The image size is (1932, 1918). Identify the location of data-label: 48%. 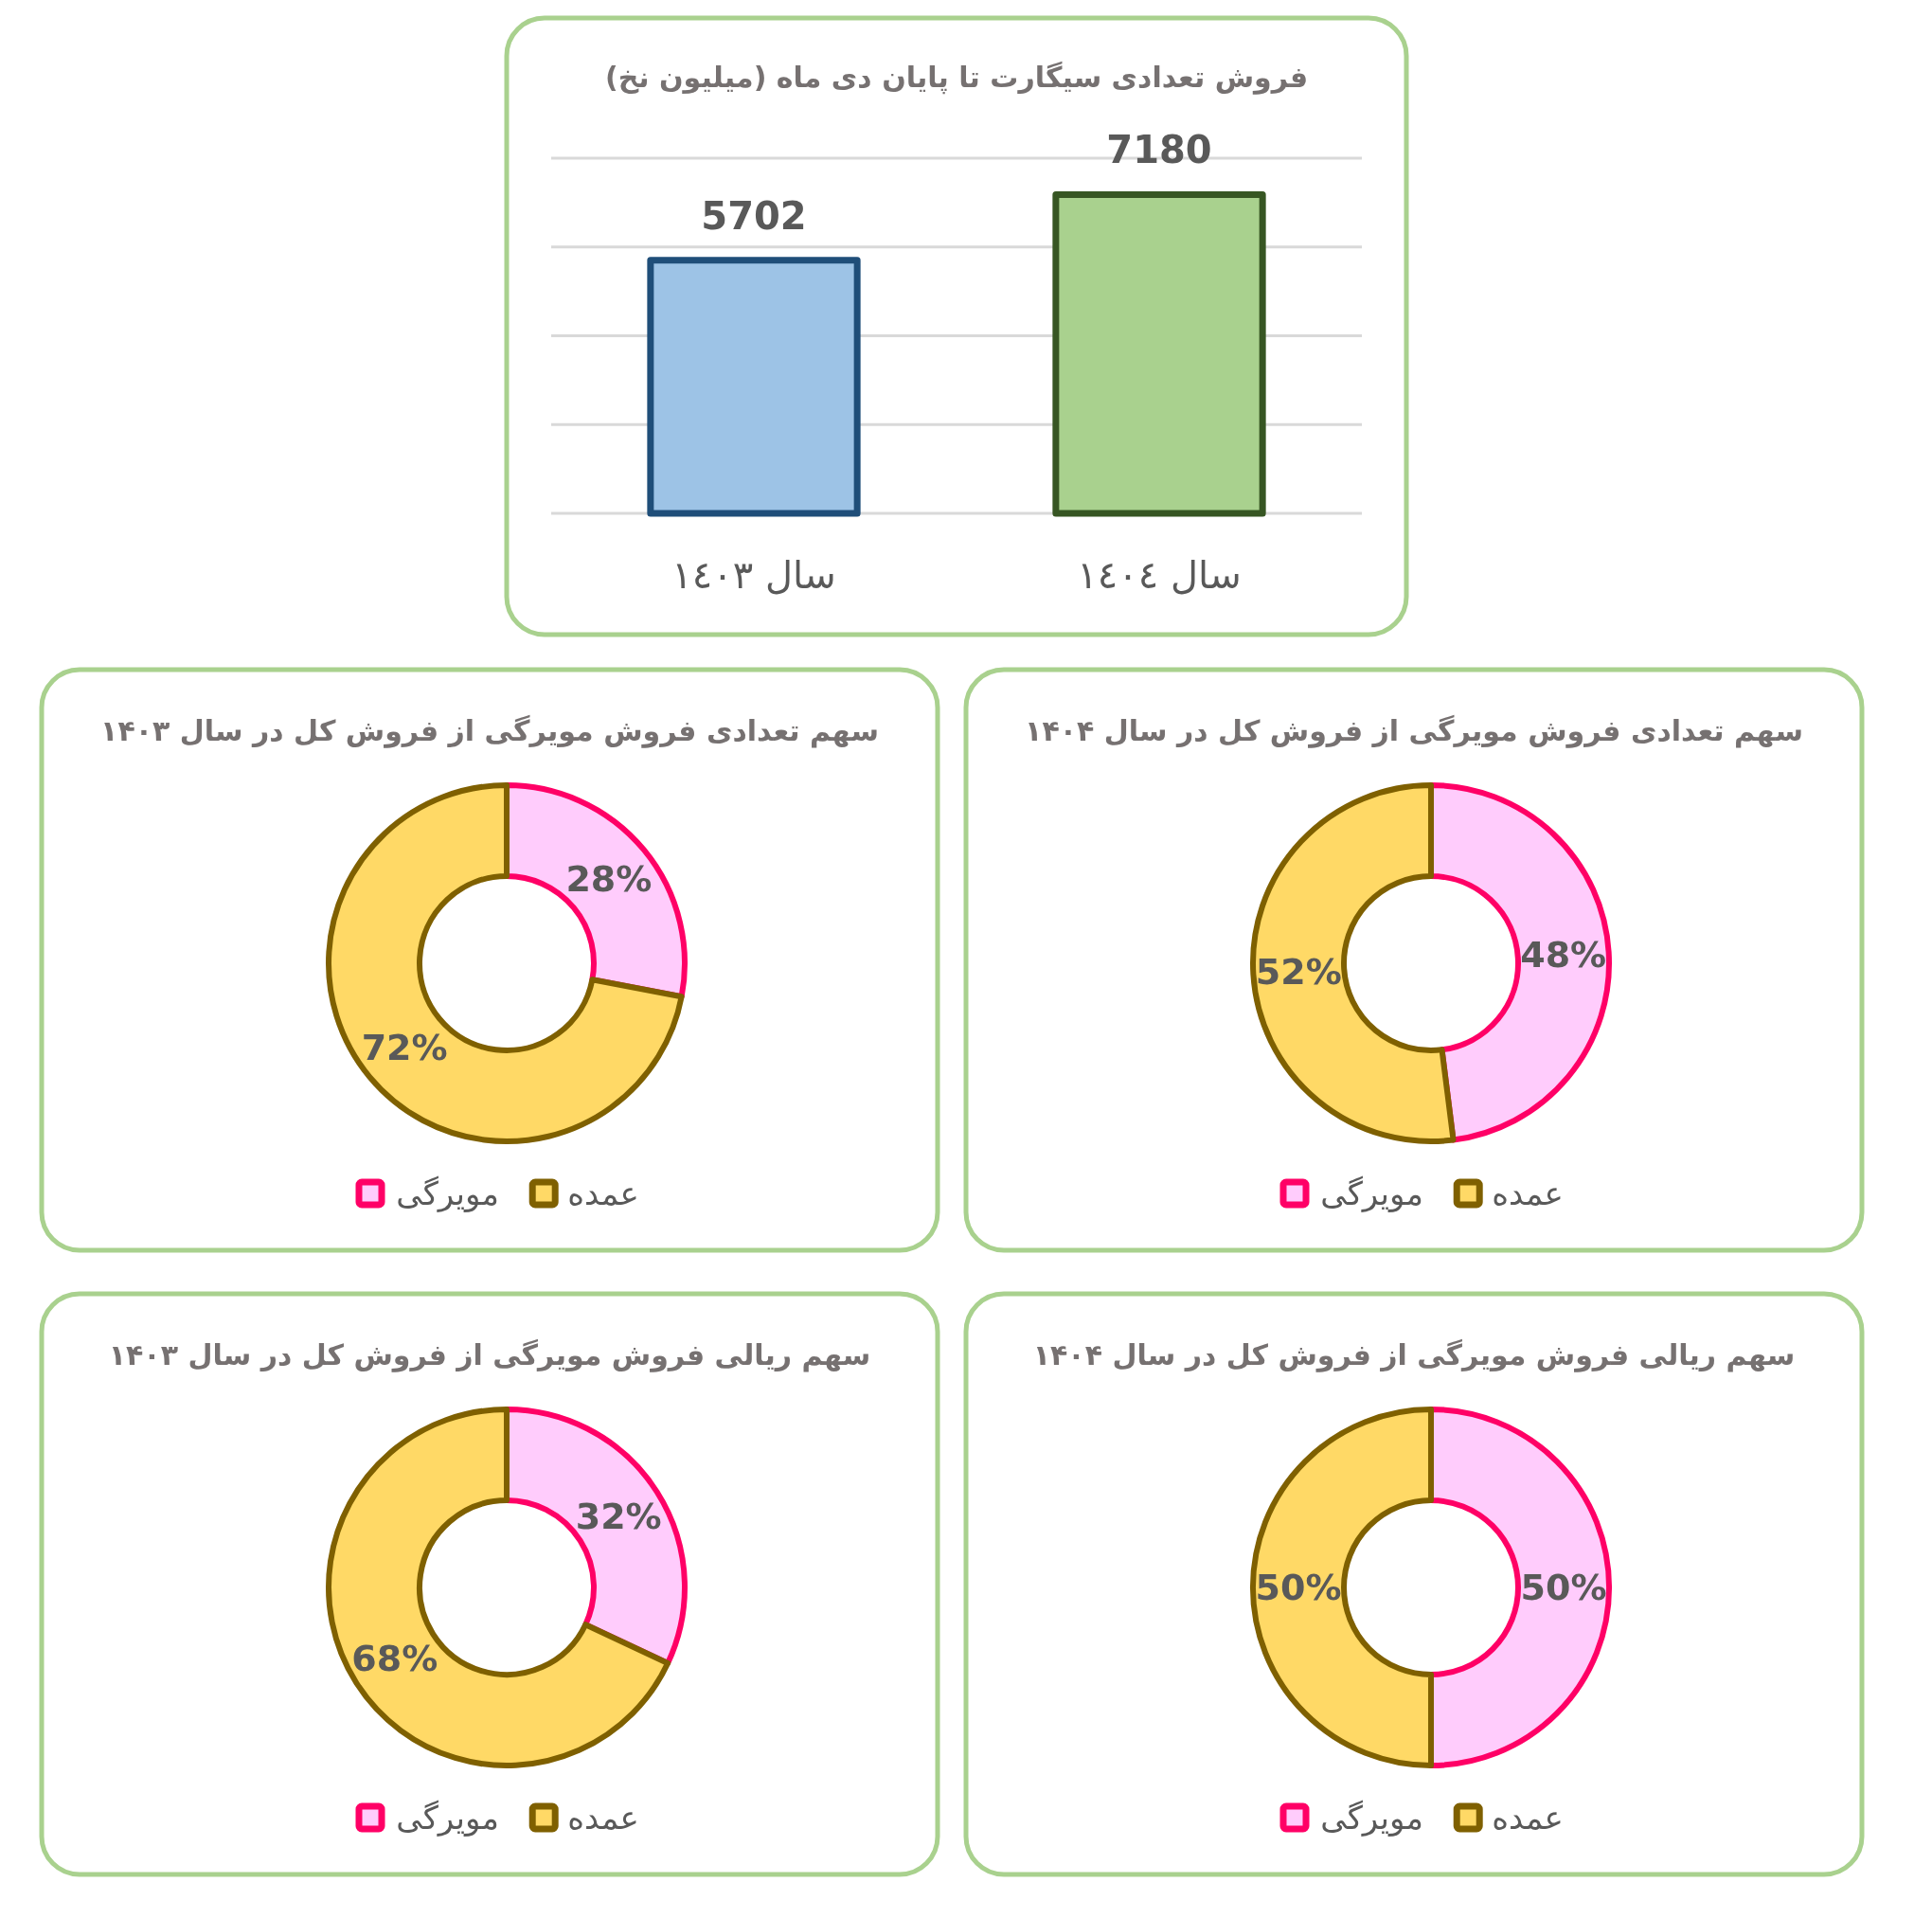
(1563, 956).